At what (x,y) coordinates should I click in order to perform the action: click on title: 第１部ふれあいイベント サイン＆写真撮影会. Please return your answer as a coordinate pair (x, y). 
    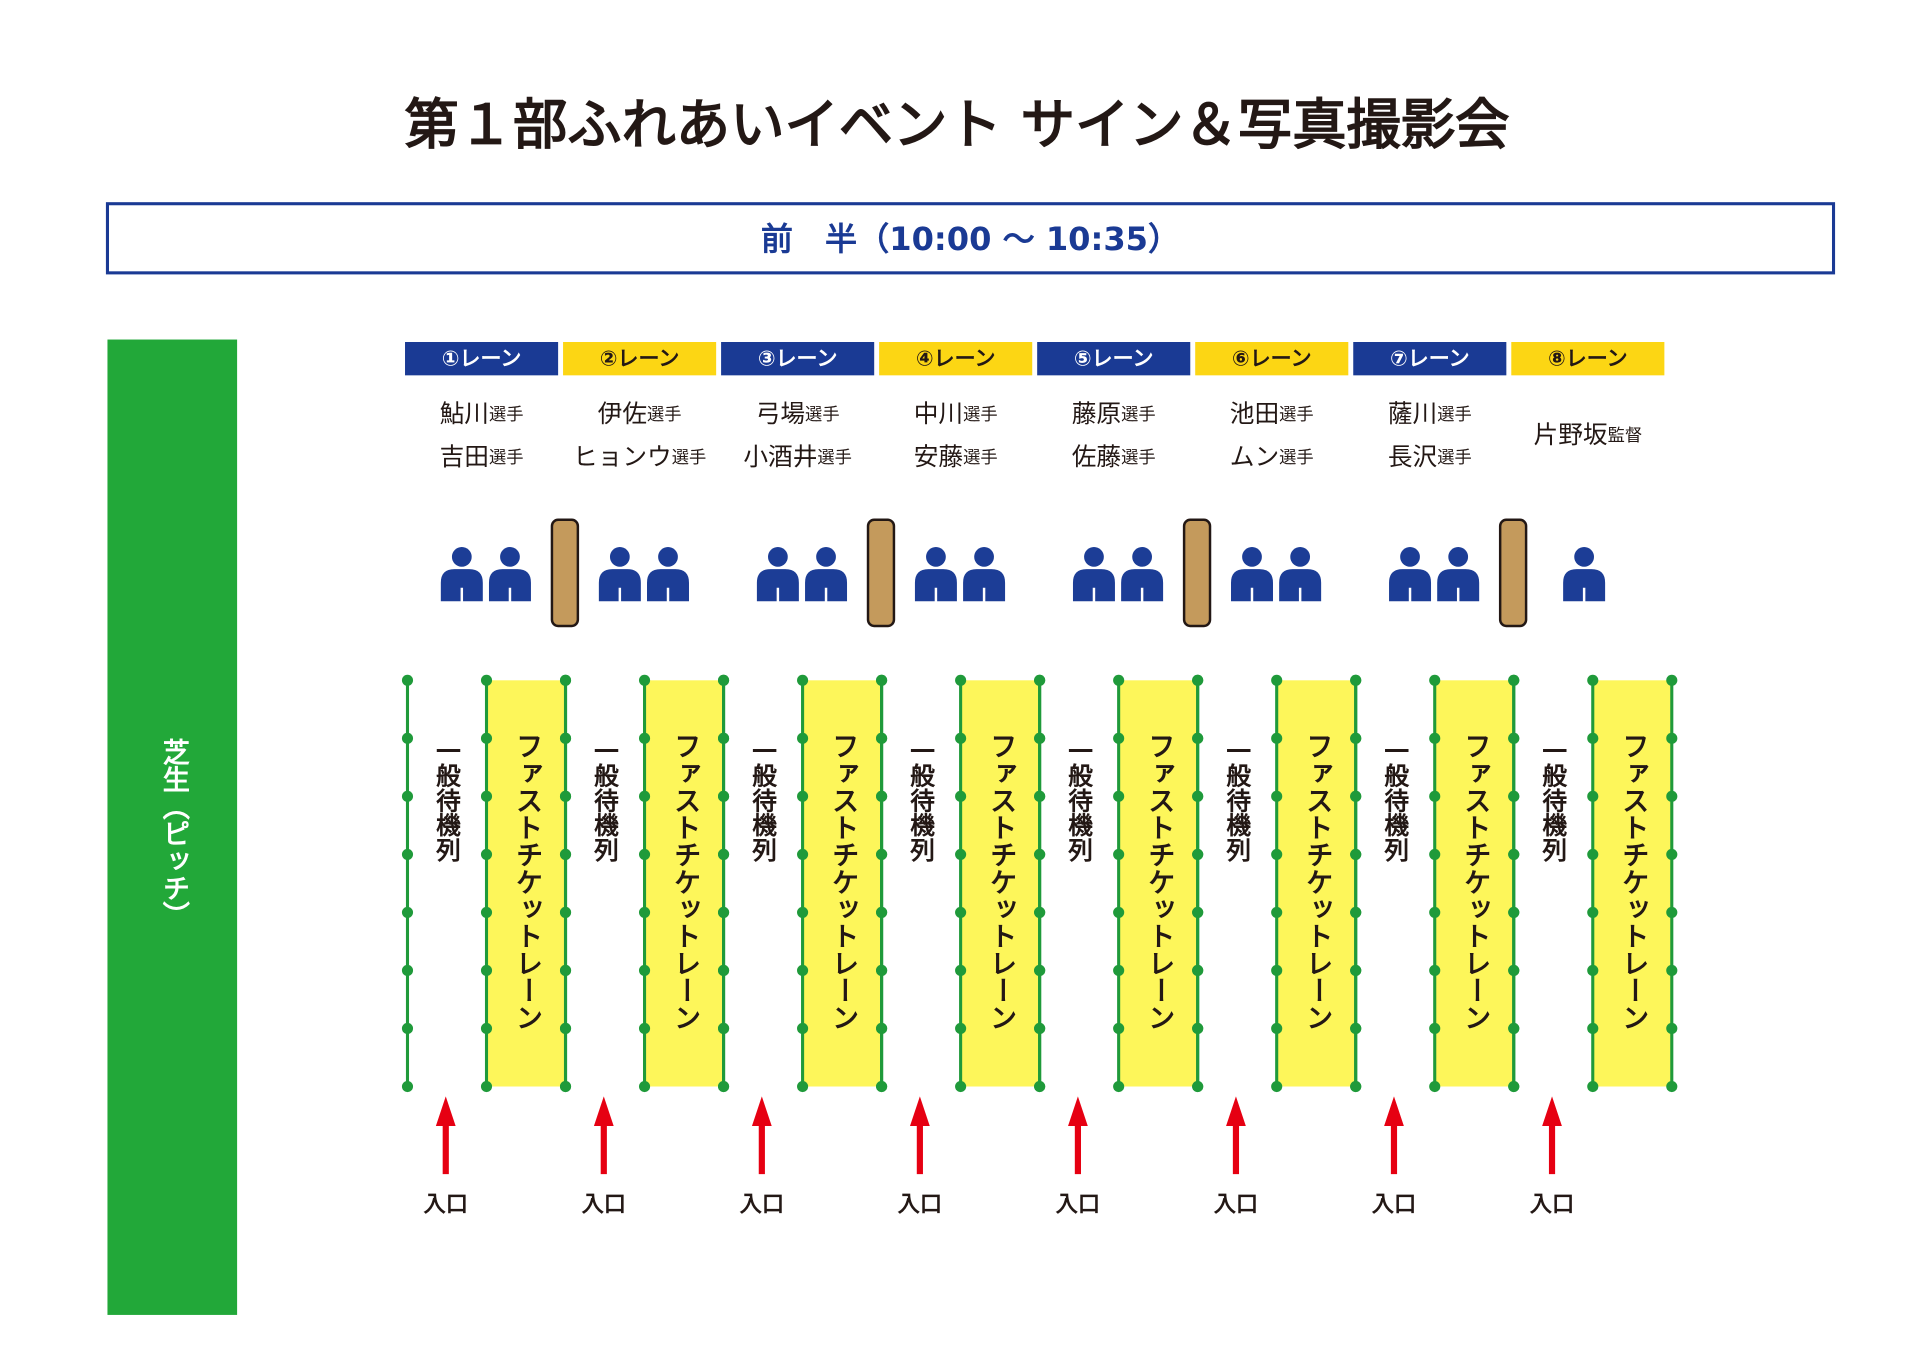
    Looking at the image, I should click on (957, 125).